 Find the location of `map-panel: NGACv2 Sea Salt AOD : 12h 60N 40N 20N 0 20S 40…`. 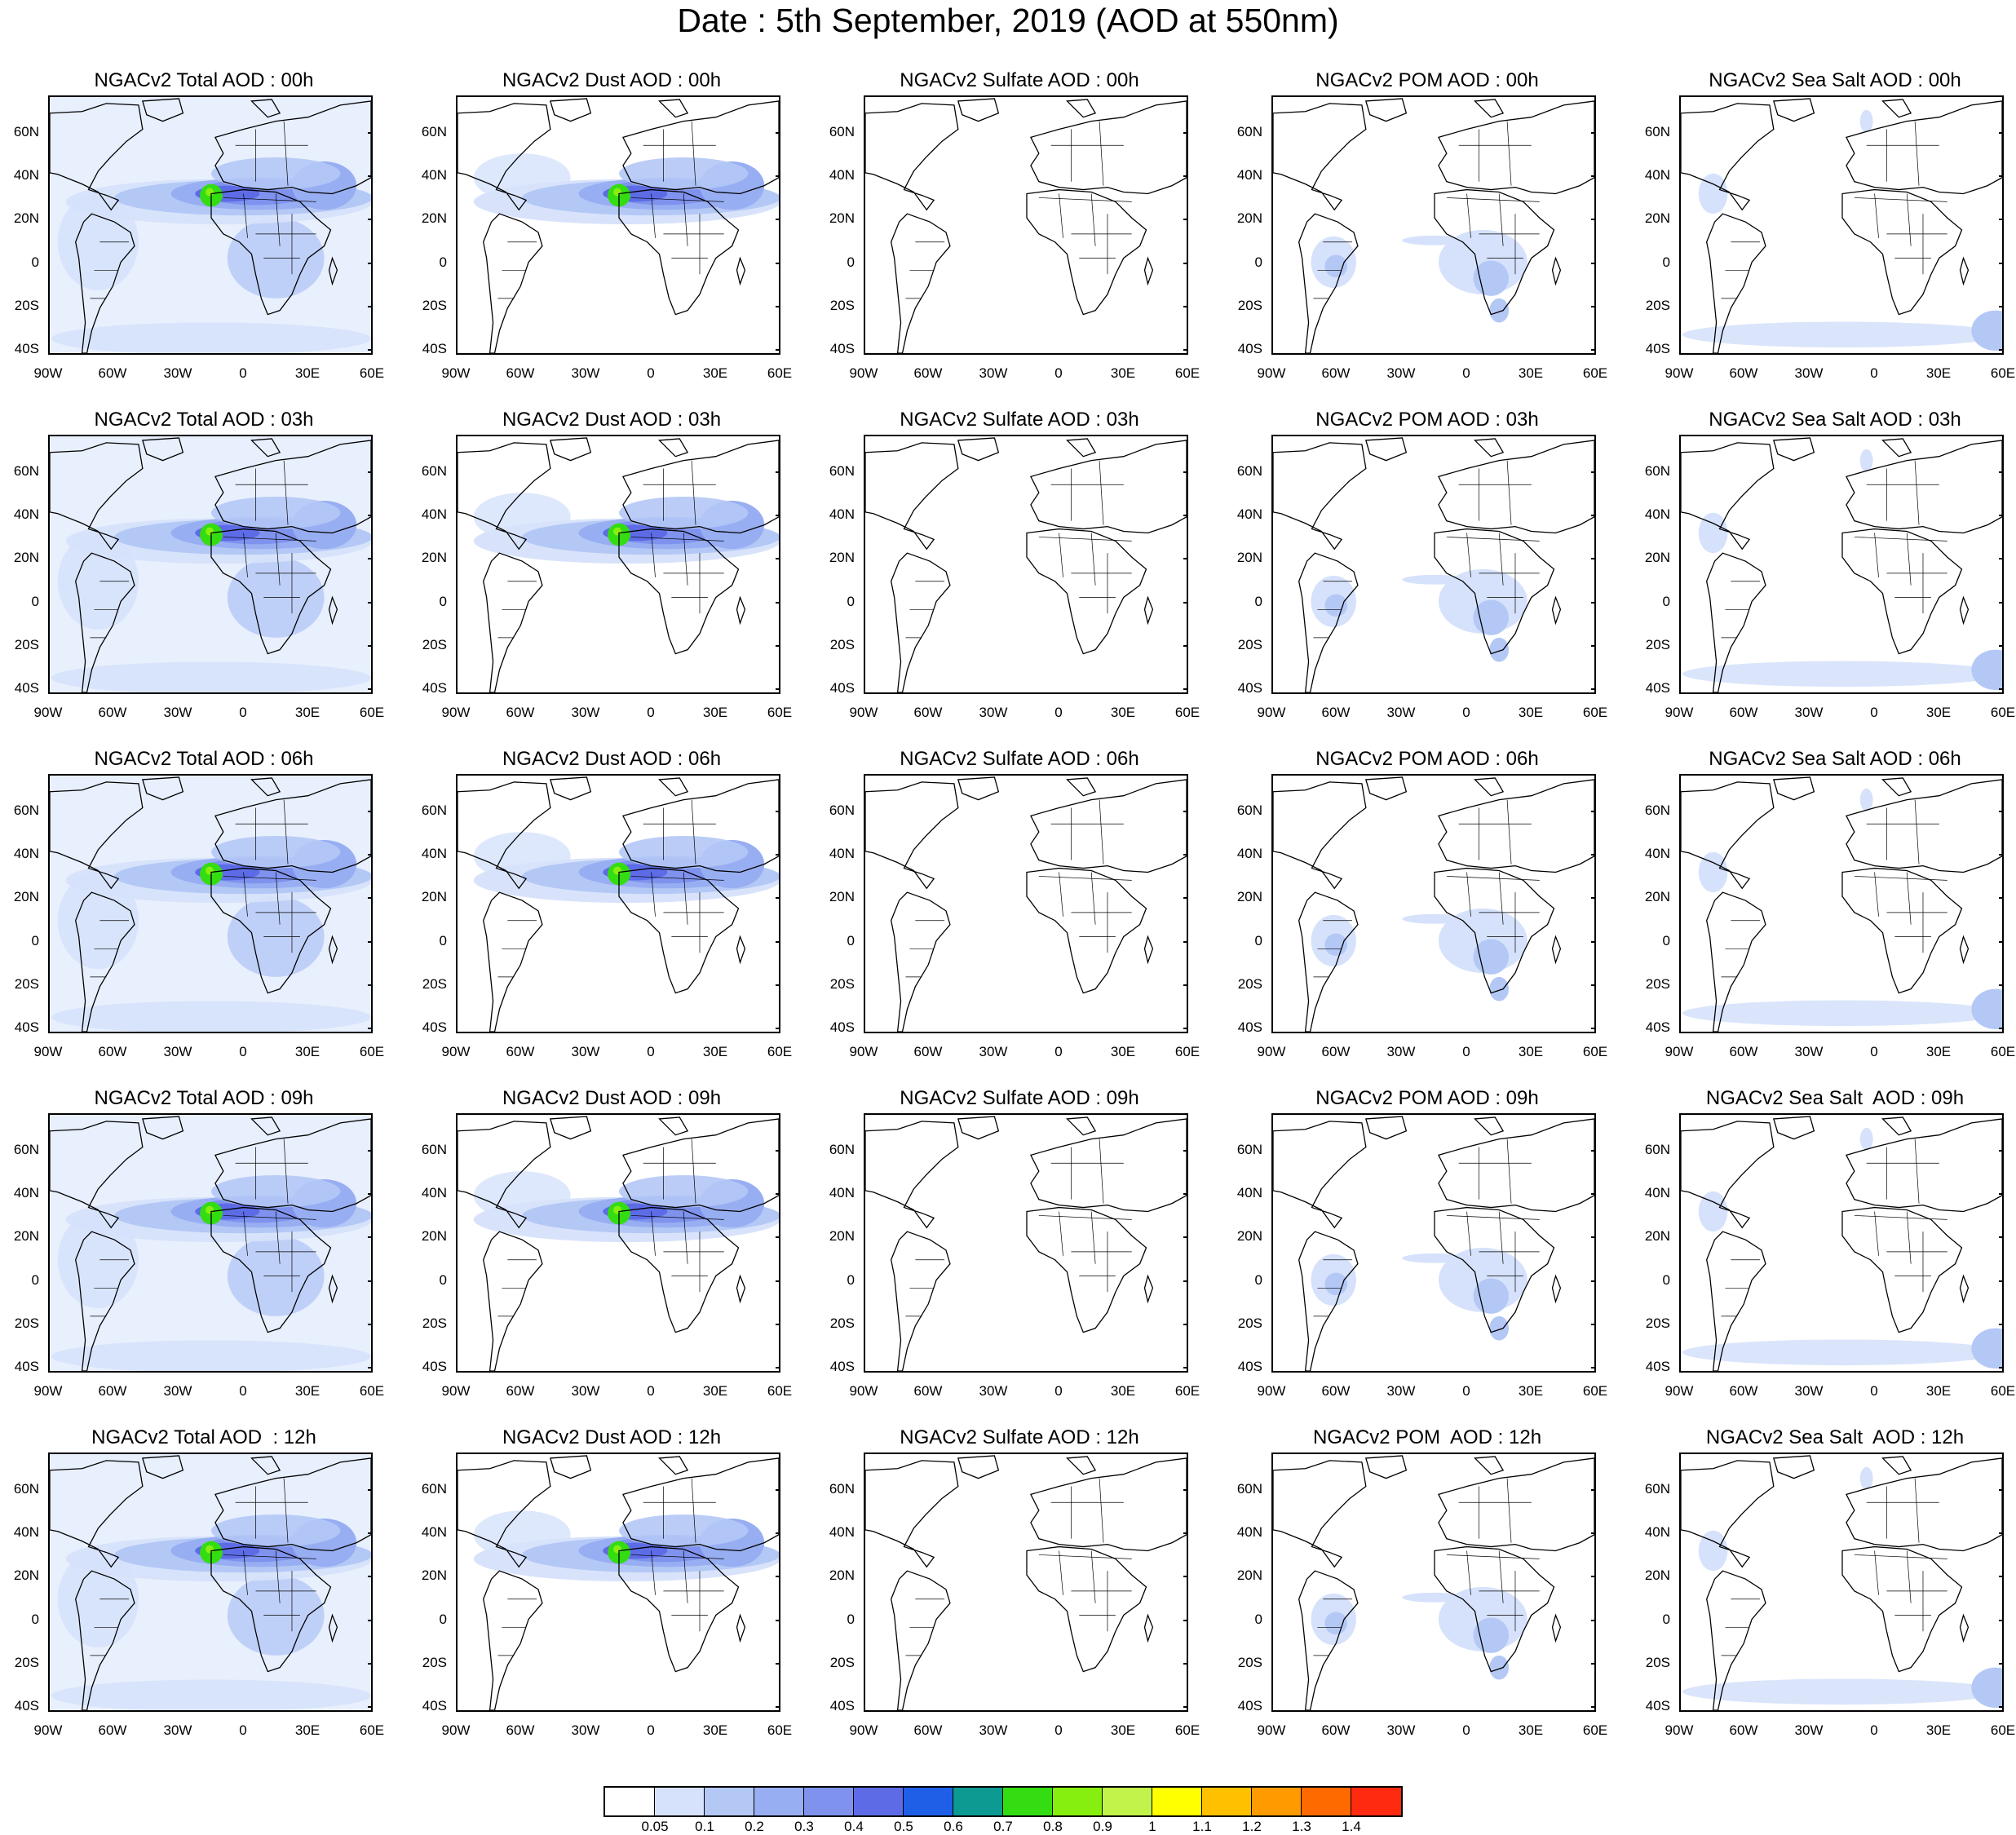

map-panel: NGACv2 Sea Salt AOD : 12h 60N 40N 20N 0 20S 40… is located at coordinates (1823, 1596).